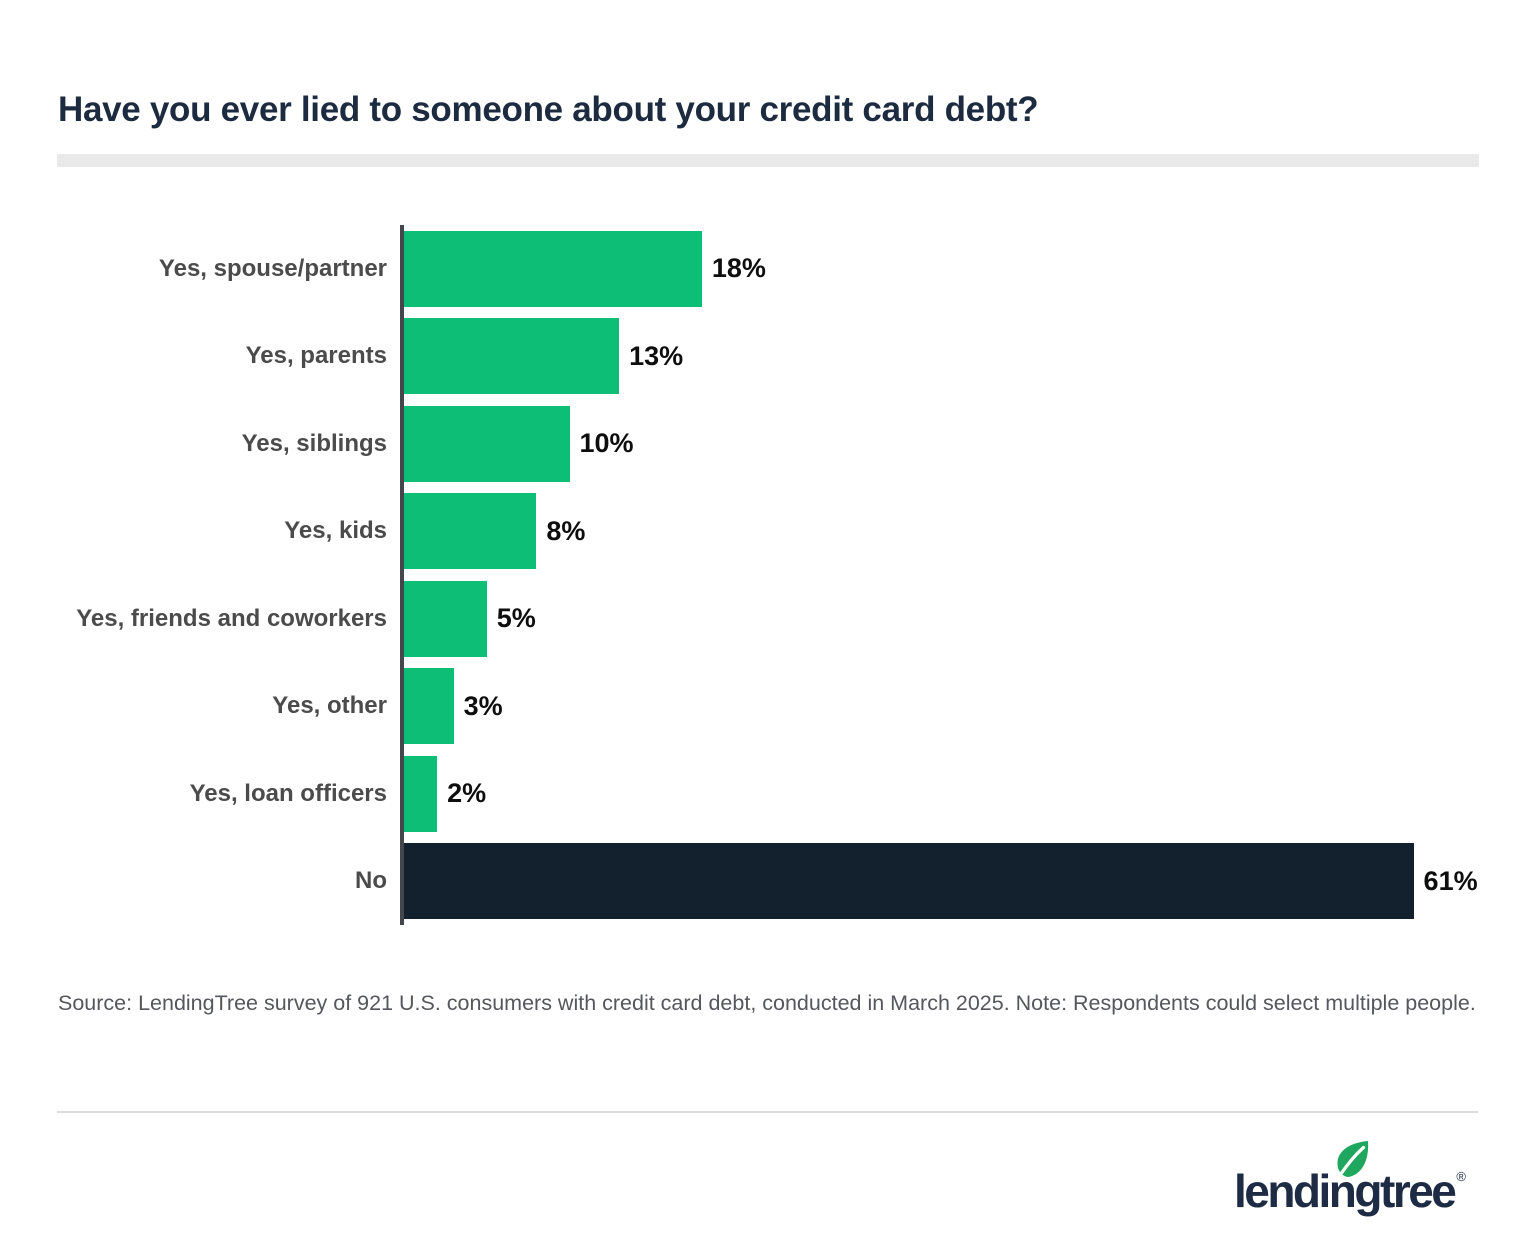  Describe the element at coordinates (512, 356) in the screenshot. I see `bar-yes-parents` at that location.